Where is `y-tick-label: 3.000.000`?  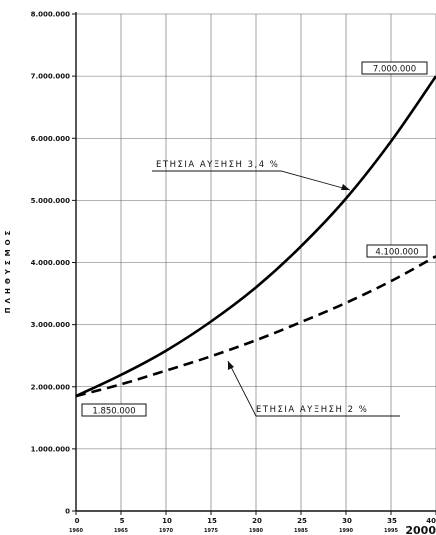
y-tick-label: 3.000.000 is located at coordinates (51, 325).